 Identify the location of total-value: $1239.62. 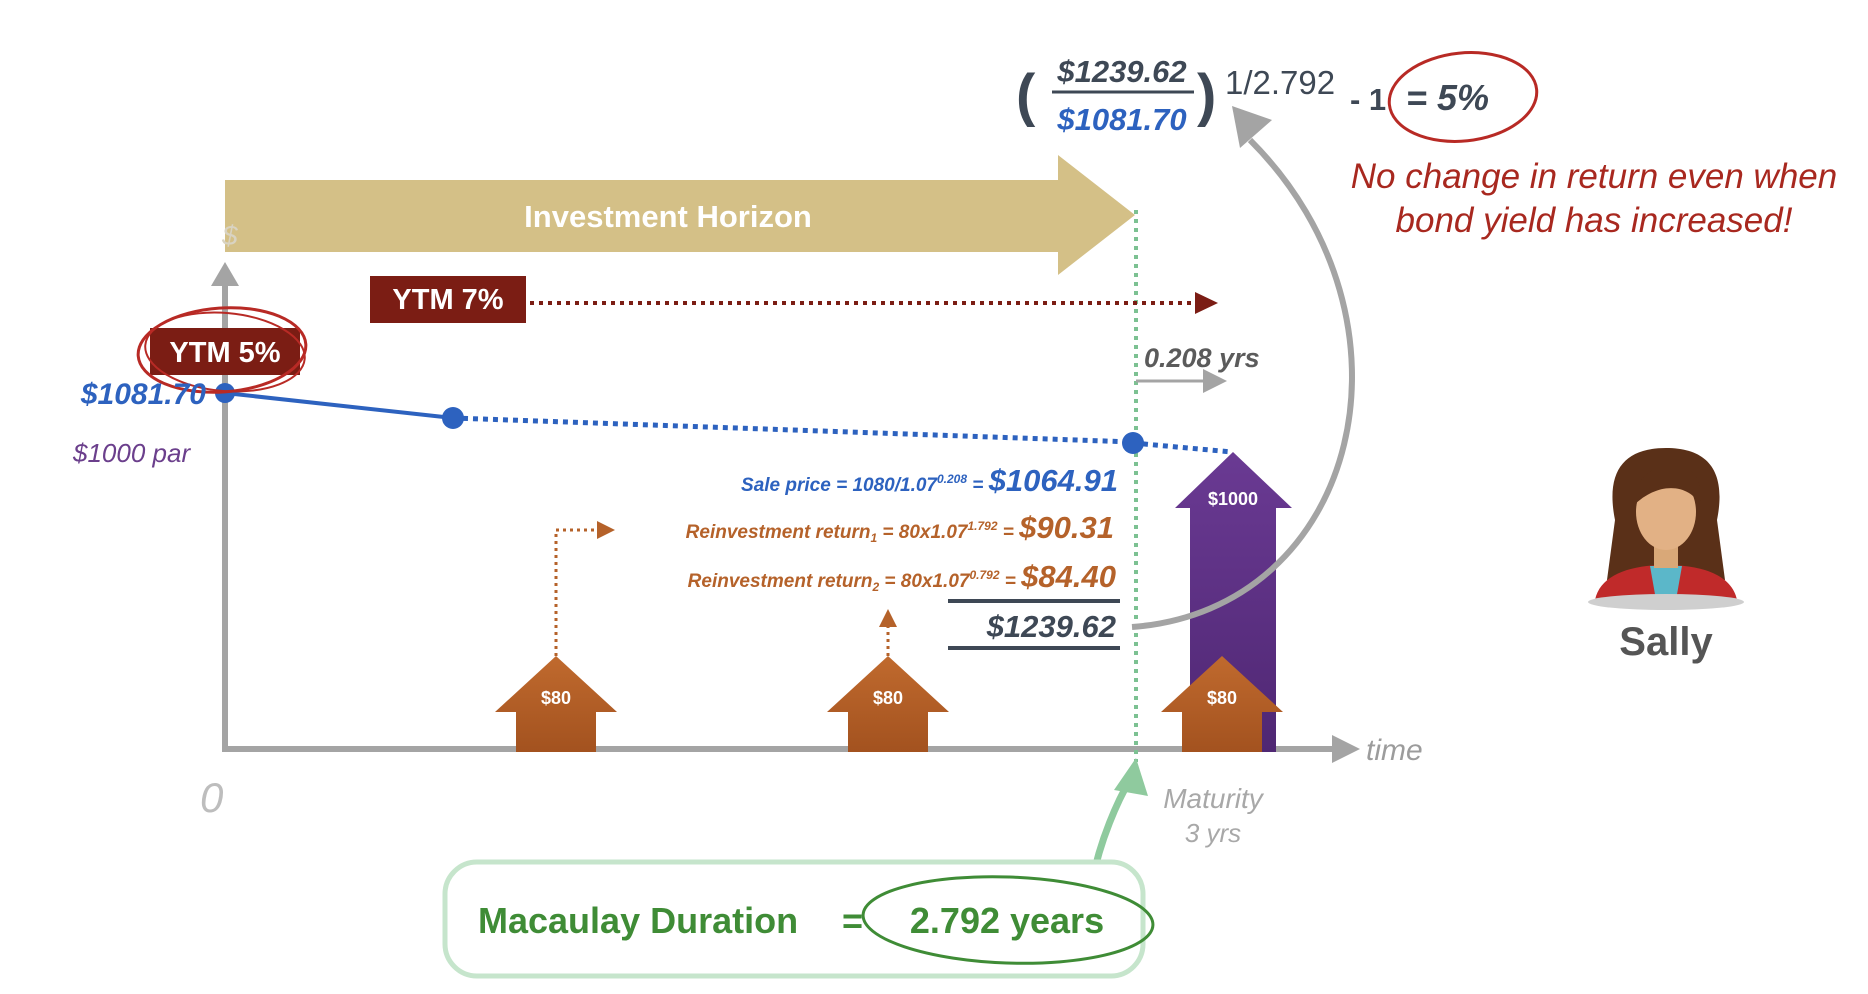
(1051, 626).